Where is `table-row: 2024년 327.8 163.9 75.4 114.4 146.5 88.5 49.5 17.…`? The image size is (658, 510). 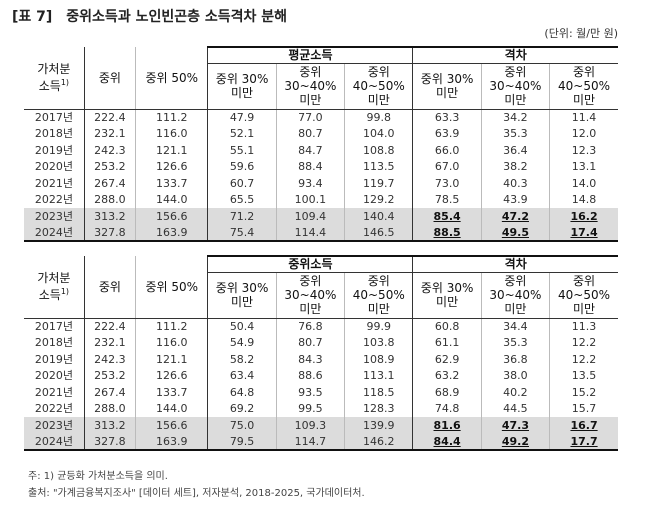
table-row: 2024년 327.8 163.9 75.4 114.4 146.5 88.5 49.5 17.… is located at coordinates (321, 233).